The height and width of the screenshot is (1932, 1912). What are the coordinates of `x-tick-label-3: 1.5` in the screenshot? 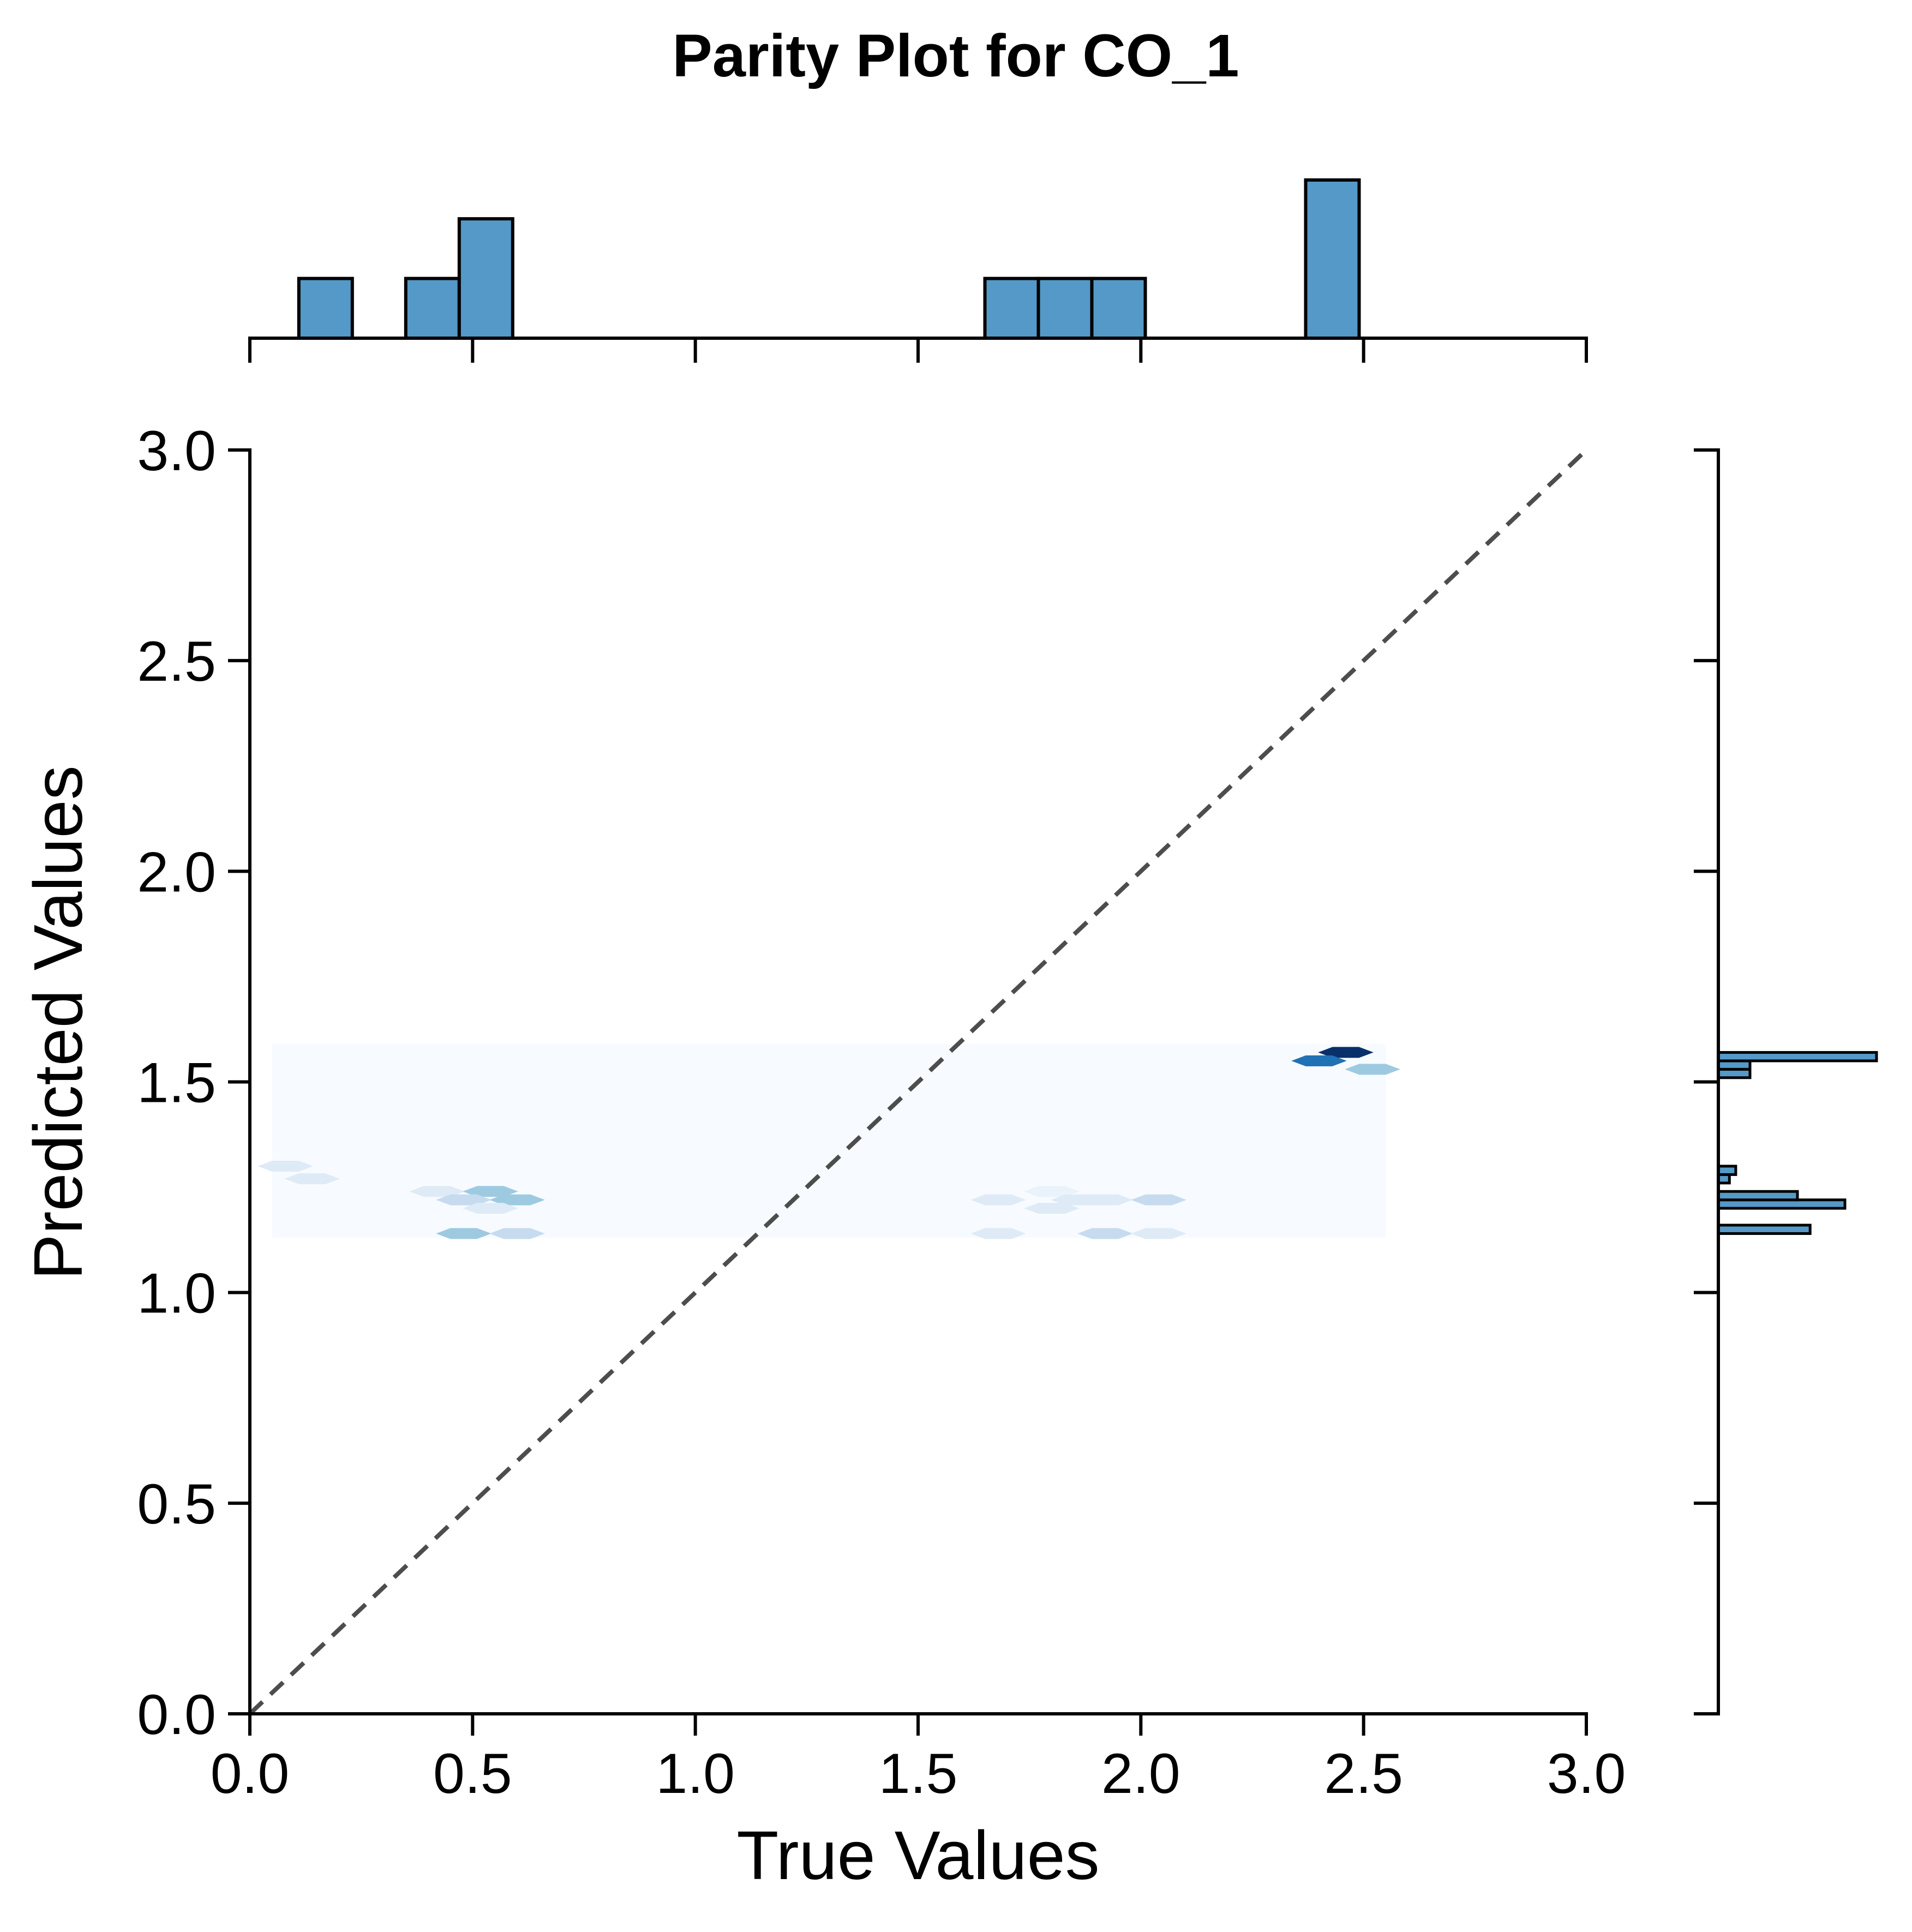 It's located at (918, 1773).